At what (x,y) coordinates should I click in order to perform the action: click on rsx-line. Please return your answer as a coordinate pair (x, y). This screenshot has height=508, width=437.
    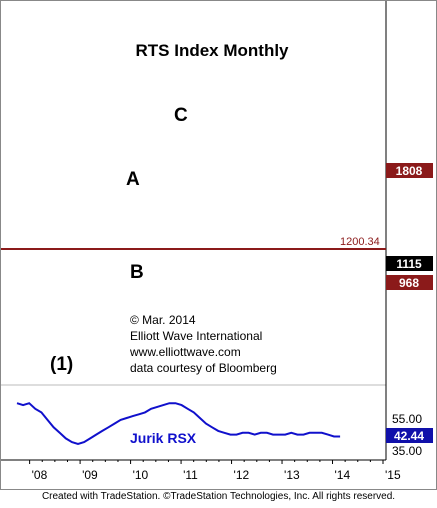
    Looking at the image, I should click on (178, 423).